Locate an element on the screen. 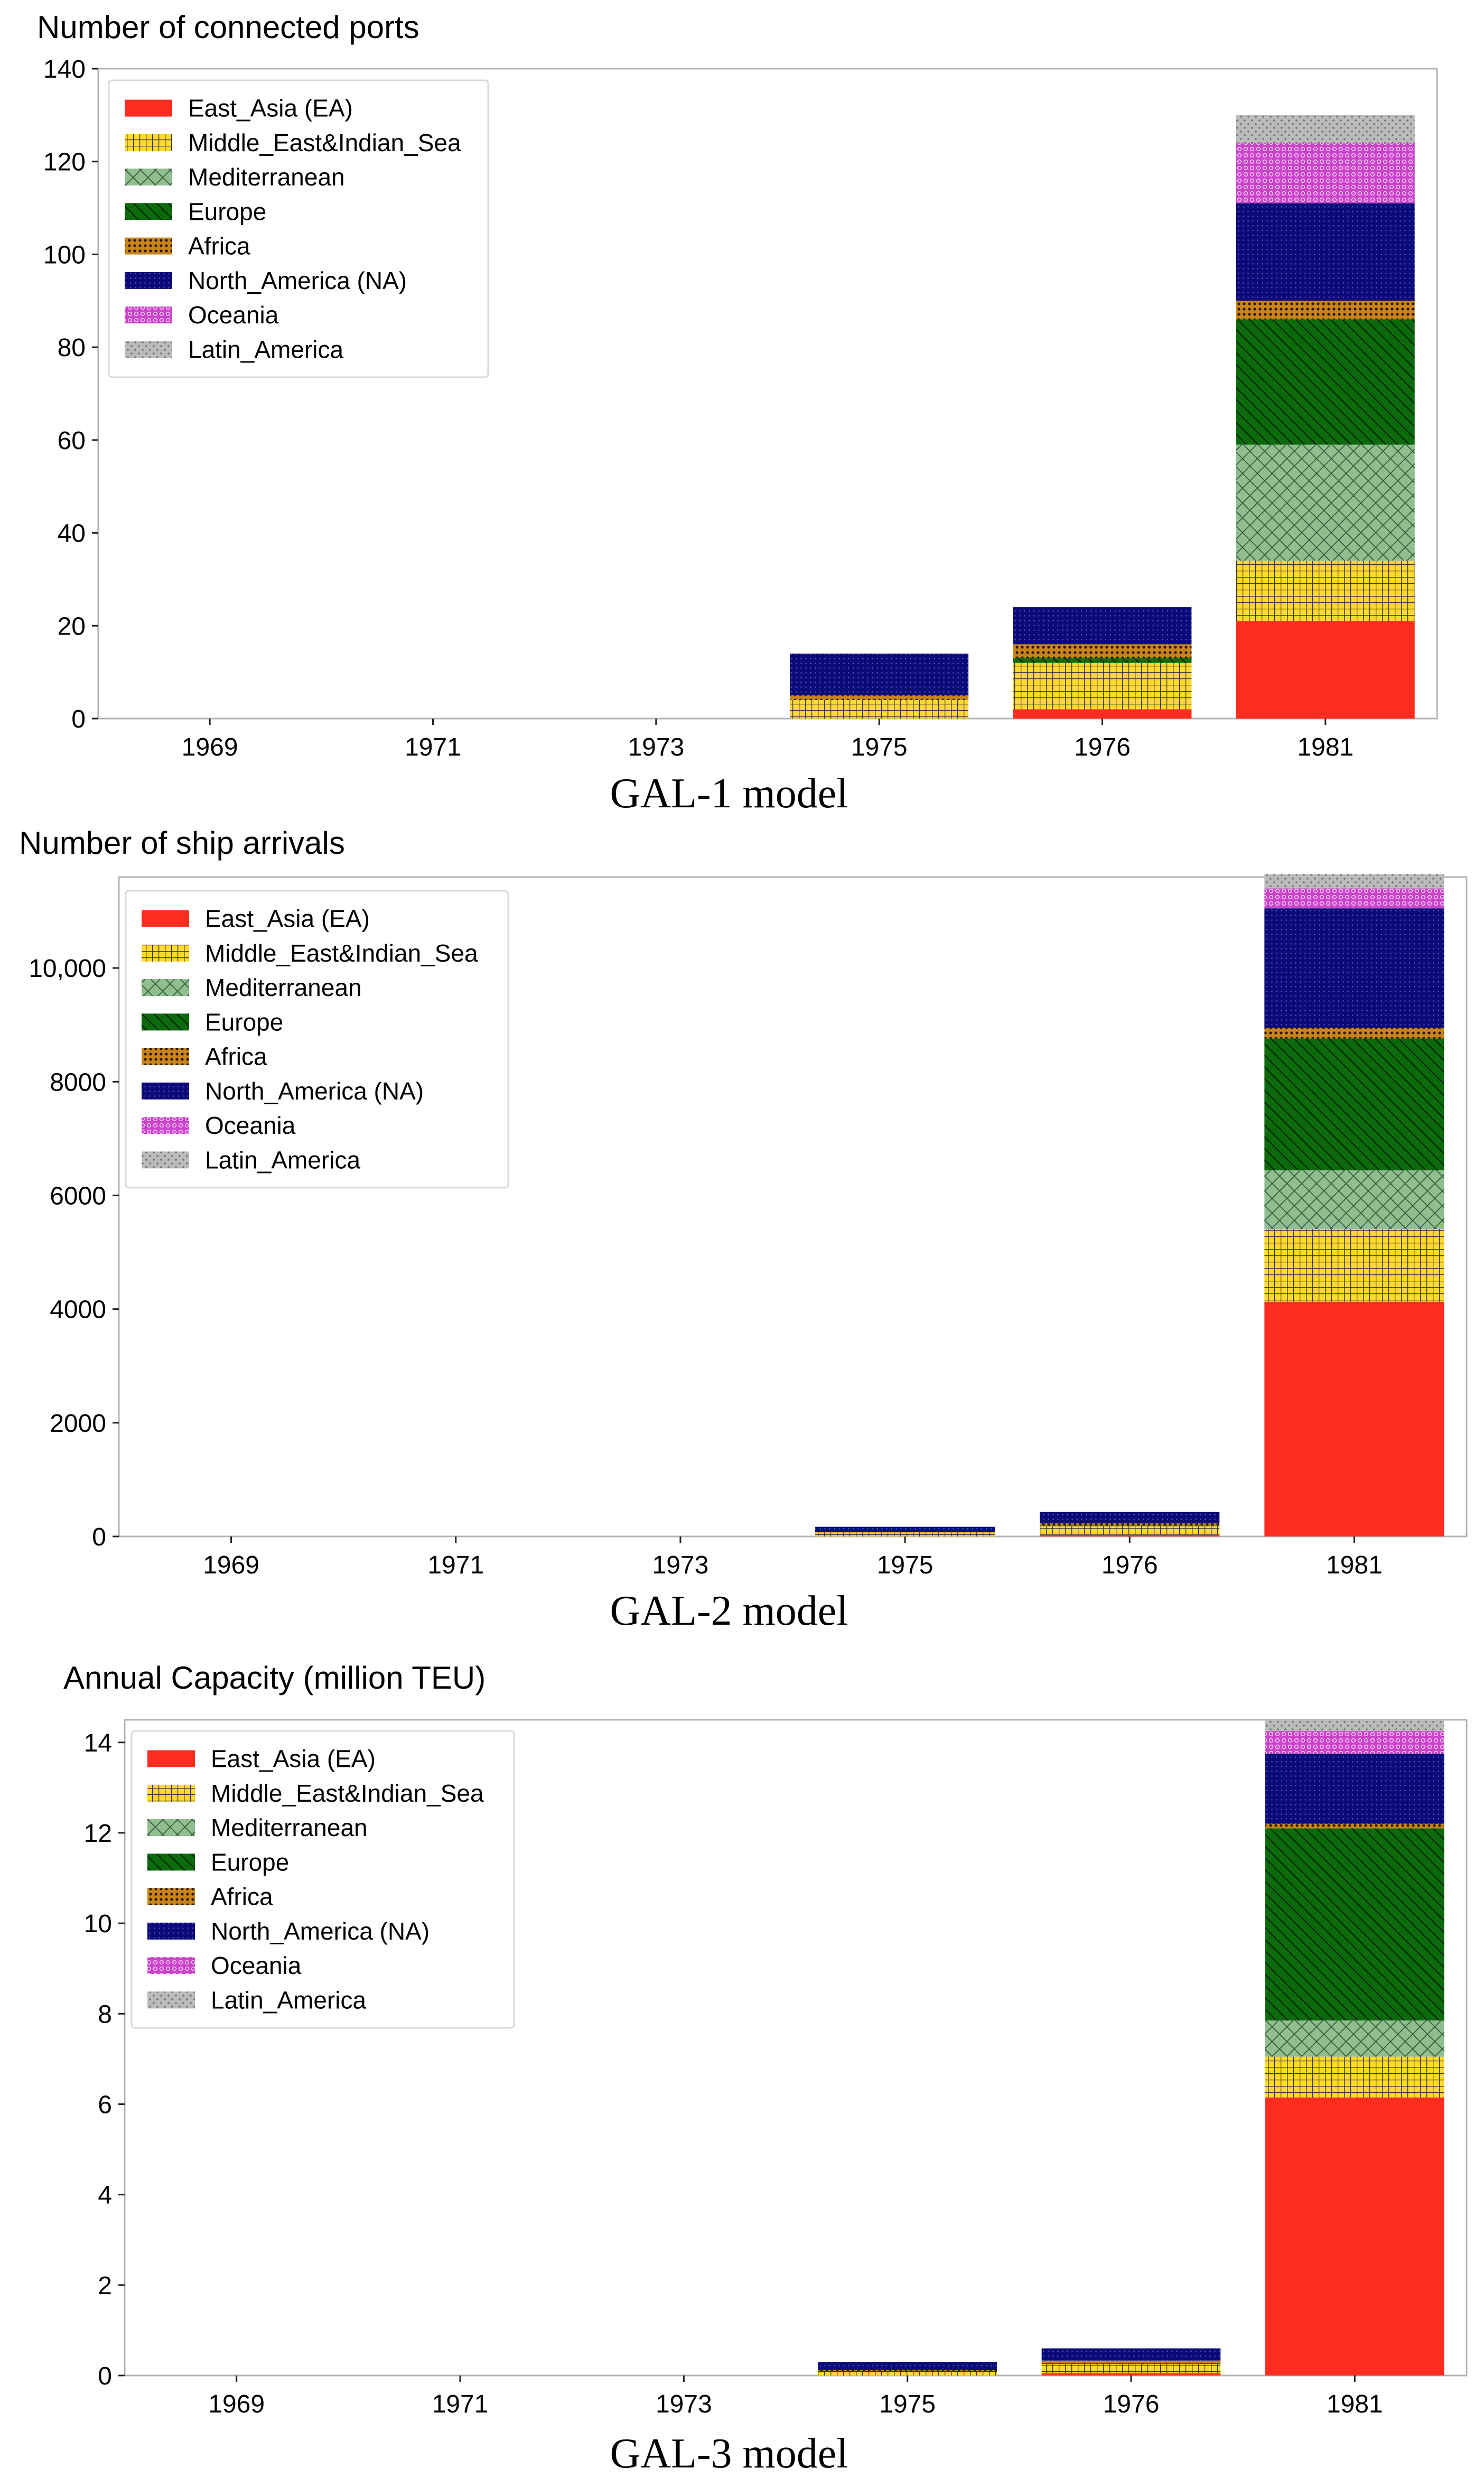 This screenshot has height=2478, width=1484. bar-segment-africa-1975 is located at coordinates (907, 2370).